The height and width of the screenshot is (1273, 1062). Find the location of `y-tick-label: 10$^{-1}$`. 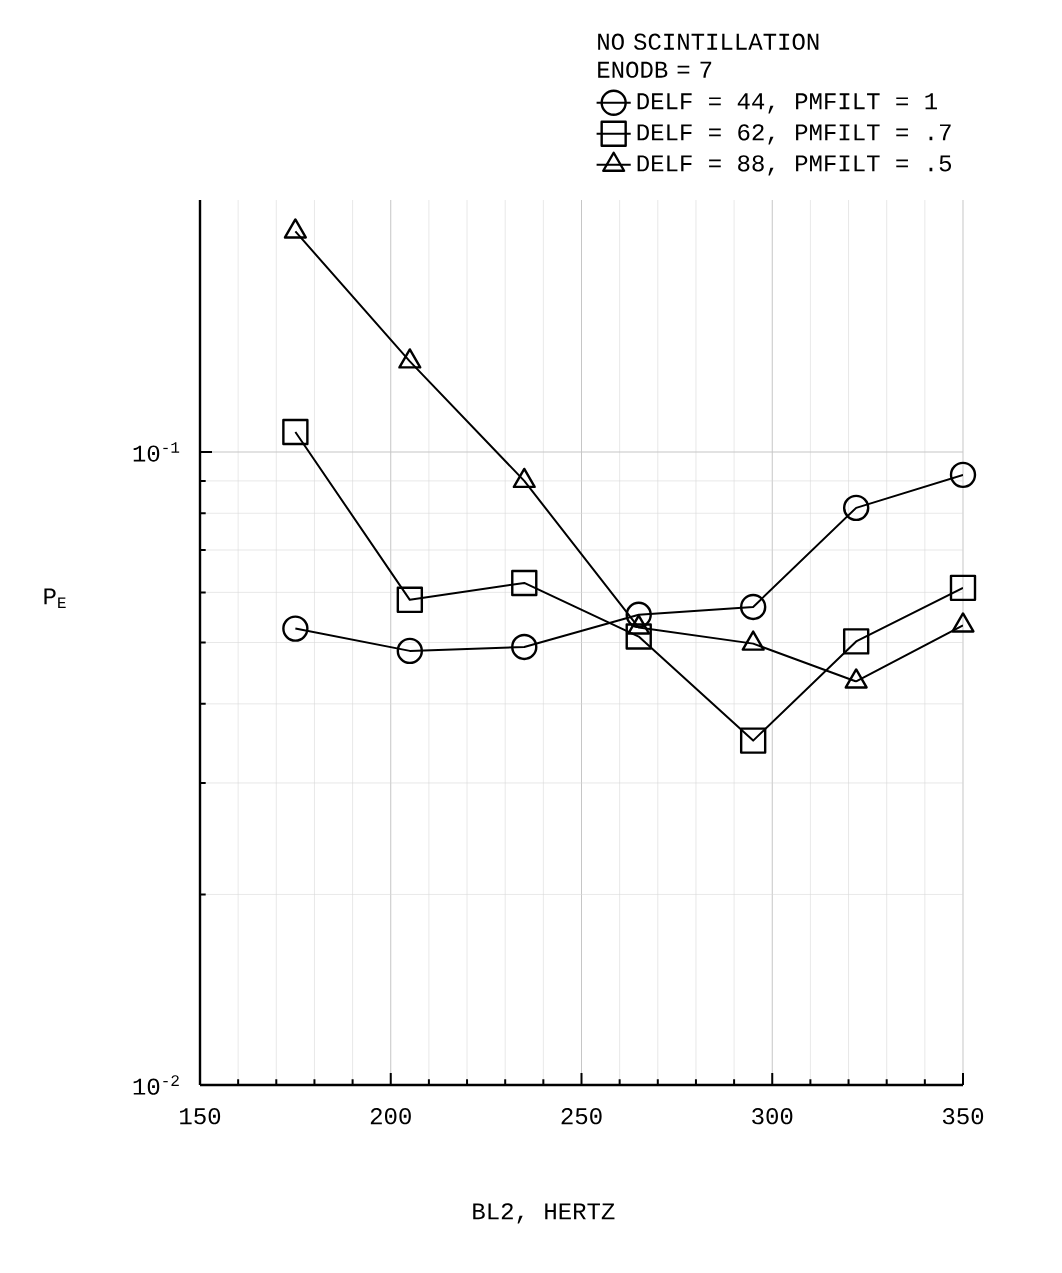

y-tick-label: 10$^{-1}$ is located at coordinates (156, 452).